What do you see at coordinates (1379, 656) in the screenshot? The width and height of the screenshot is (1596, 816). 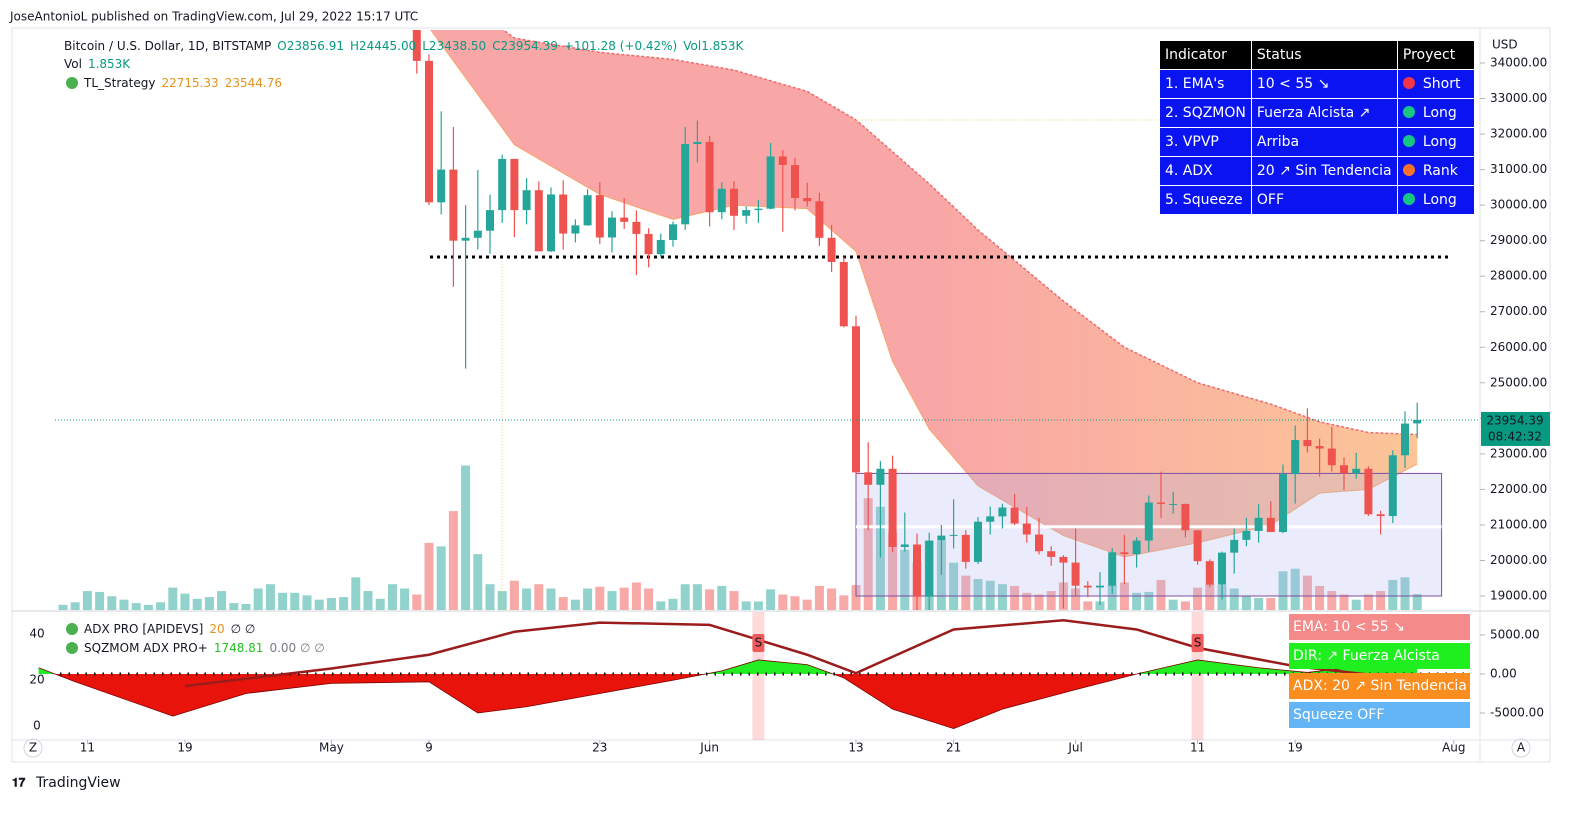 I see `status-box: DIR: ↗ Fuerza Alcista` at bounding box center [1379, 656].